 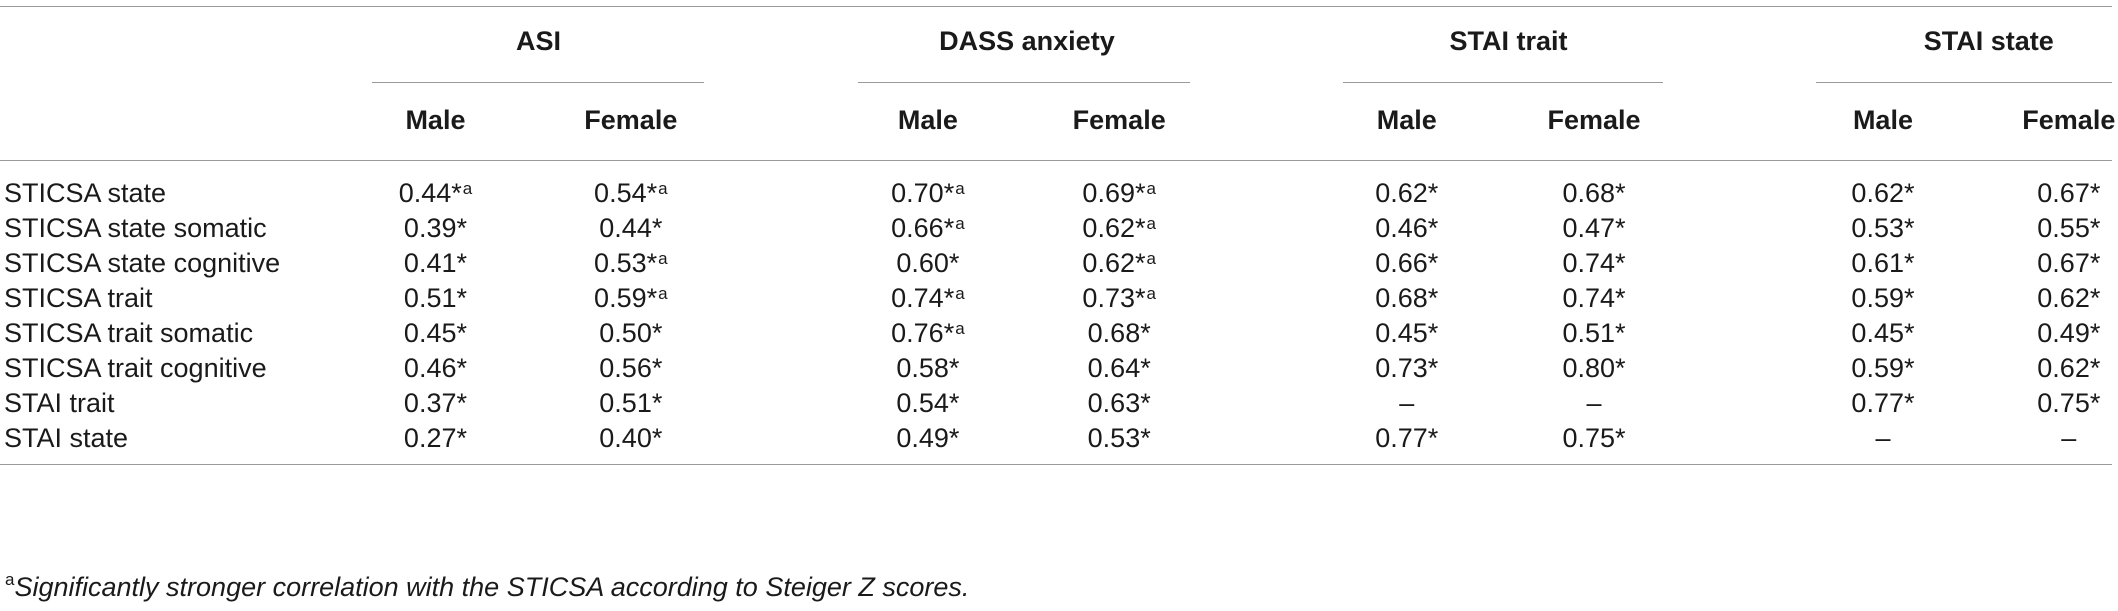 I want to click on cell-value: 0.27*, so click(x=435, y=438).